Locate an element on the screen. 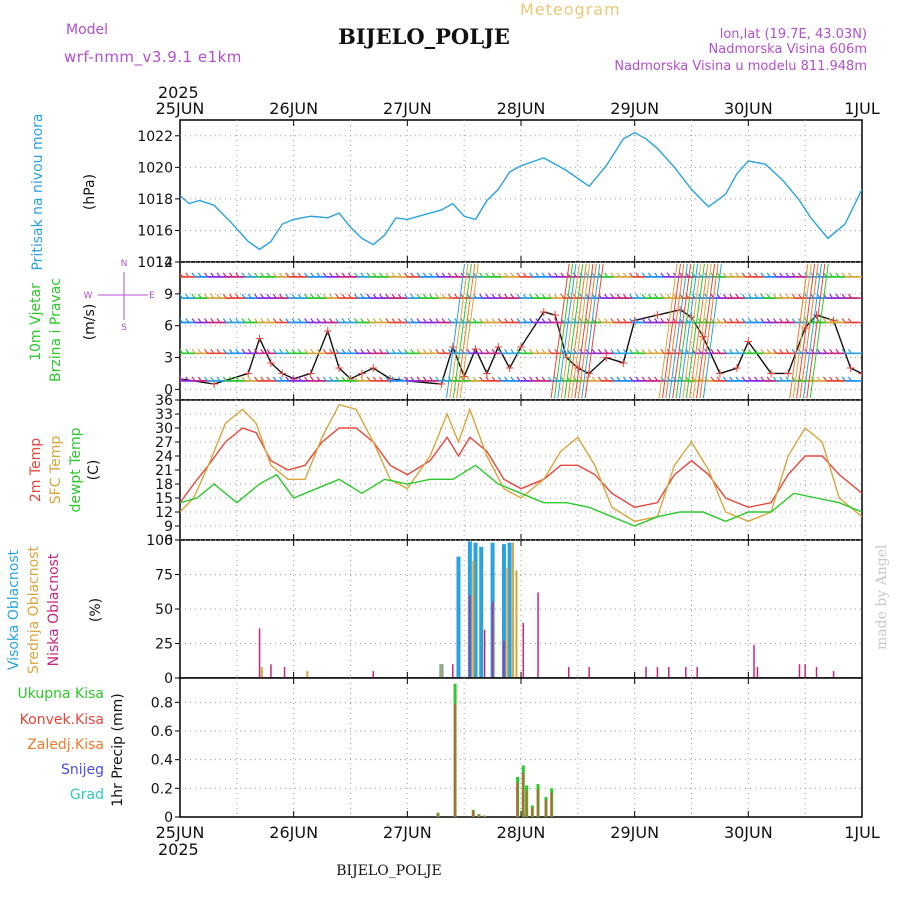 The image size is (900, 900). wind-title-1: 10m Vjetar is located at coordinates (36, 322).